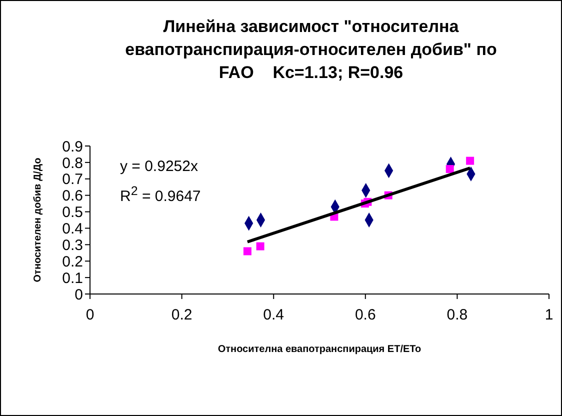 The height and width of the screenshot is (416, 562). Describe the element at coordinates (72, 229) in the screenshot. I see `y-tick-label: 0.4` at that location.